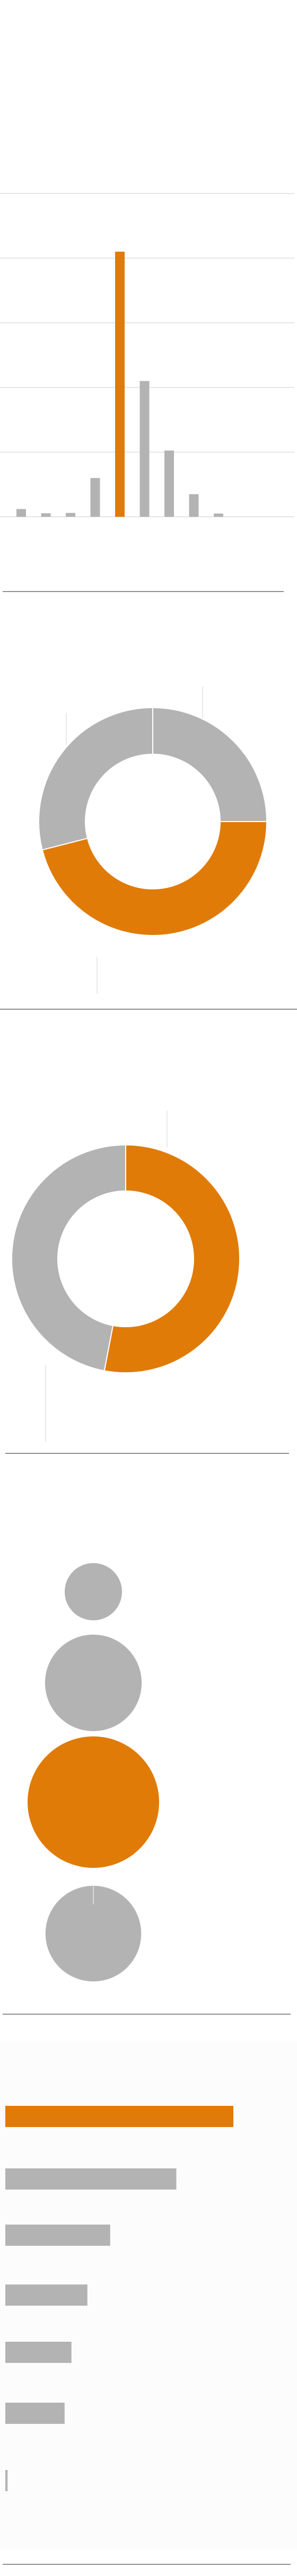 This screenshot has width=297, height=2576. I want to click on donut-chart-two-slices, so click(126, 1276).